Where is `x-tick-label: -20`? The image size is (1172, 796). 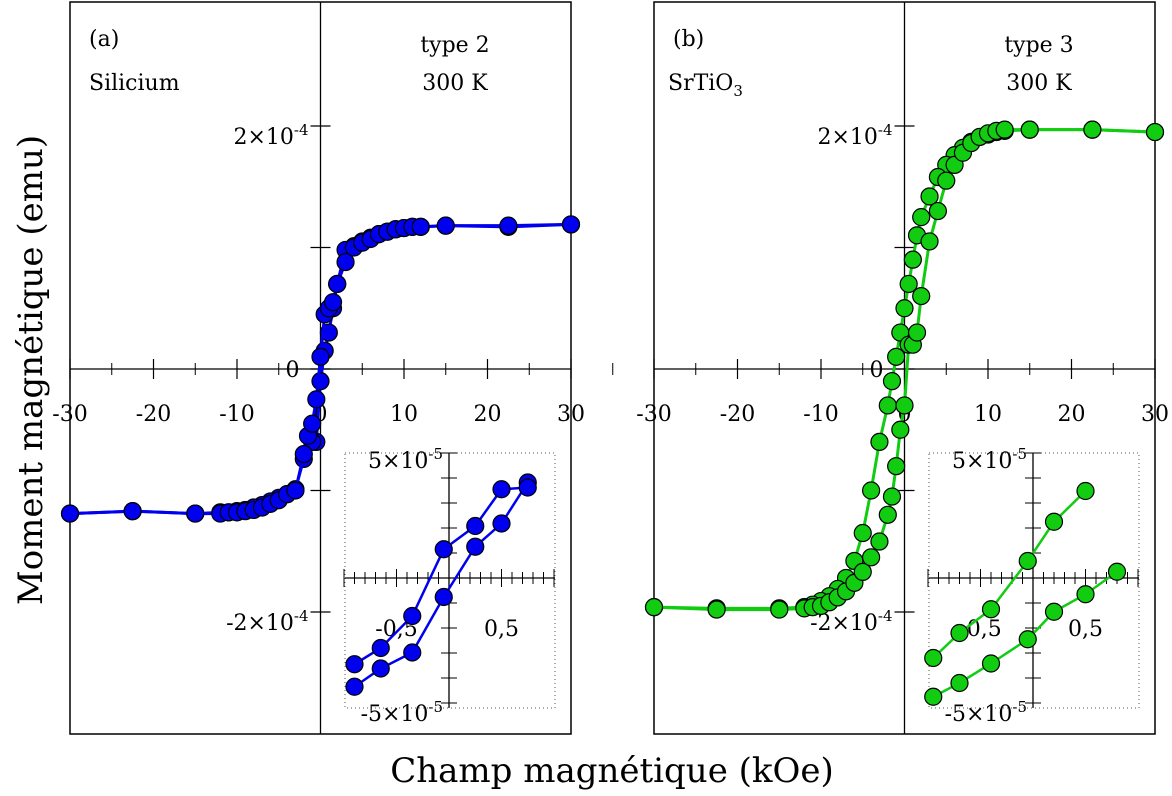 x-tick-label: -20 is located at coordinates (153, 414).